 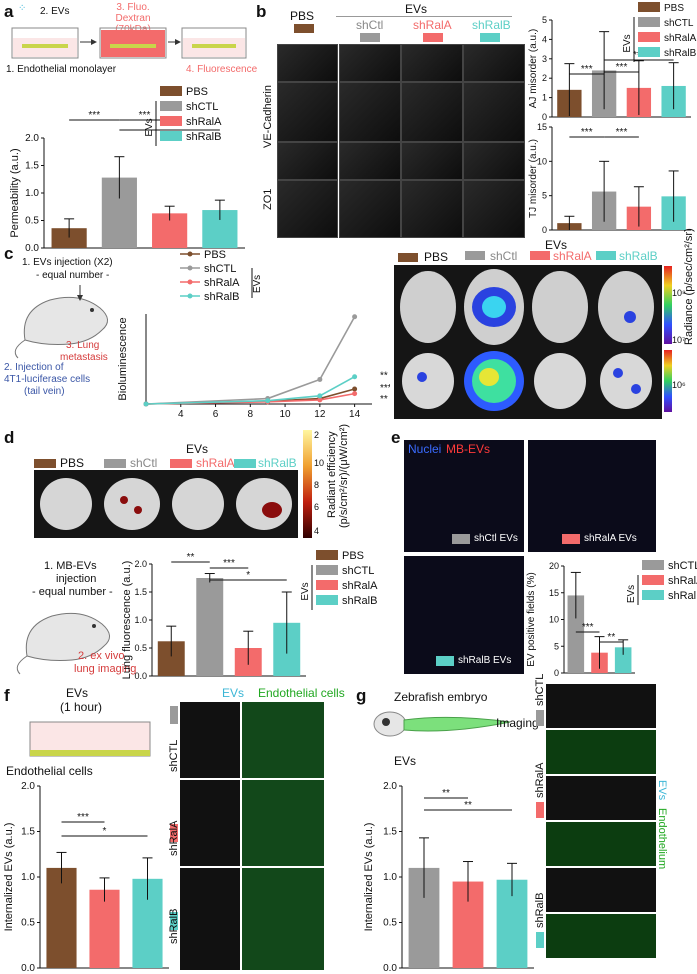 What do you see at coordinates (679, 293) in the screenshot?
I see `c-scale-top: 10⁸` at bounding box center [679, 293].